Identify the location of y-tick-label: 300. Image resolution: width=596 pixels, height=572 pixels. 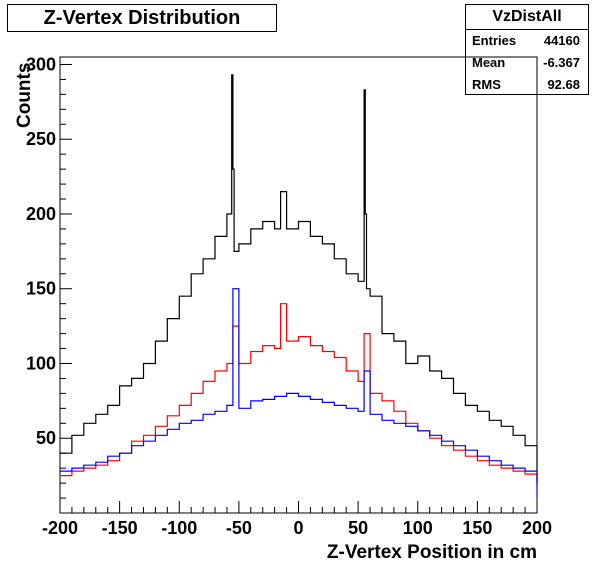
(41, 64).